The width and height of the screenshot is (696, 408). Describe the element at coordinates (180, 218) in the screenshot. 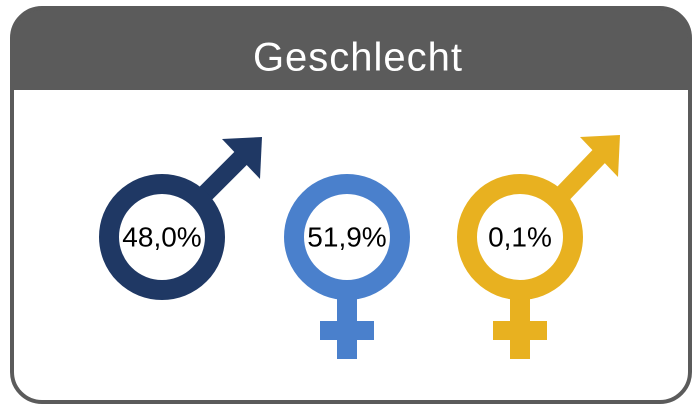

I see `male-icon` at that location.